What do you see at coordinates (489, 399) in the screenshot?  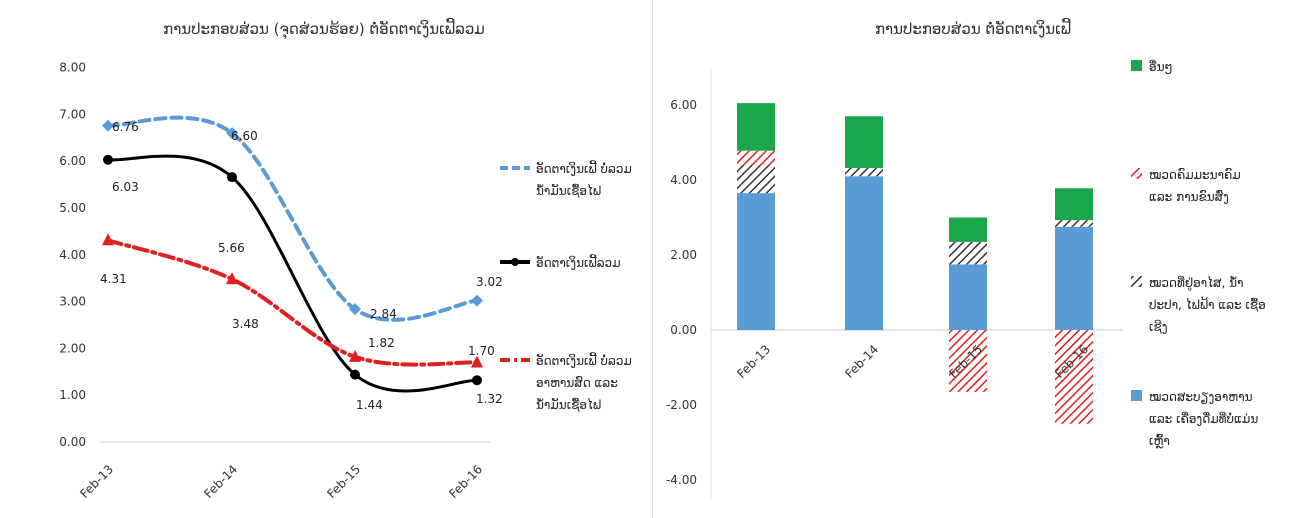 I see `data-label: 1.32` at bounding box center [489, 399].